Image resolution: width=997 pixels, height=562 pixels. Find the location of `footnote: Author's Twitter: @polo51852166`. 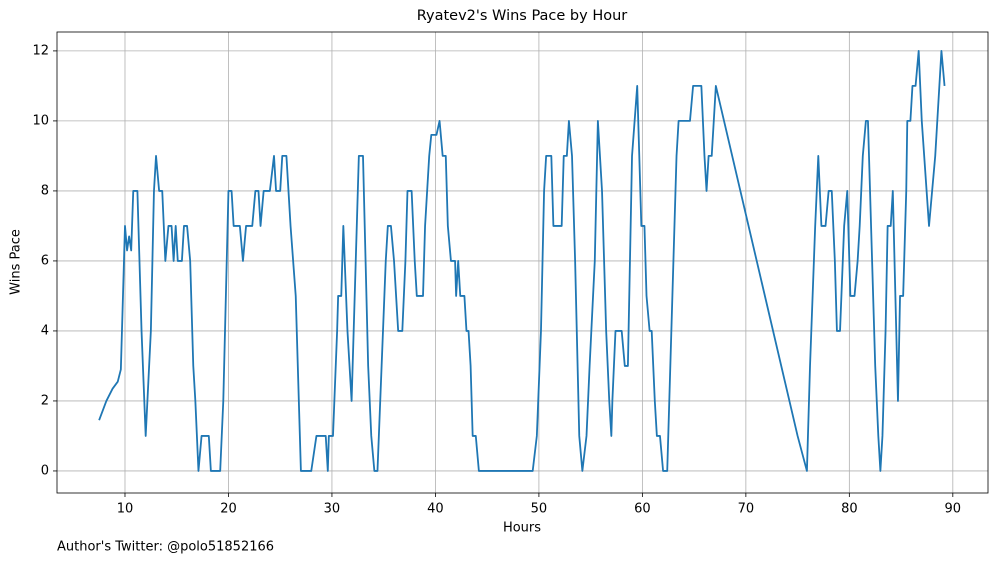

footnote: Author's Twitter: @polo51852166 is located at coordinates (165, 547).